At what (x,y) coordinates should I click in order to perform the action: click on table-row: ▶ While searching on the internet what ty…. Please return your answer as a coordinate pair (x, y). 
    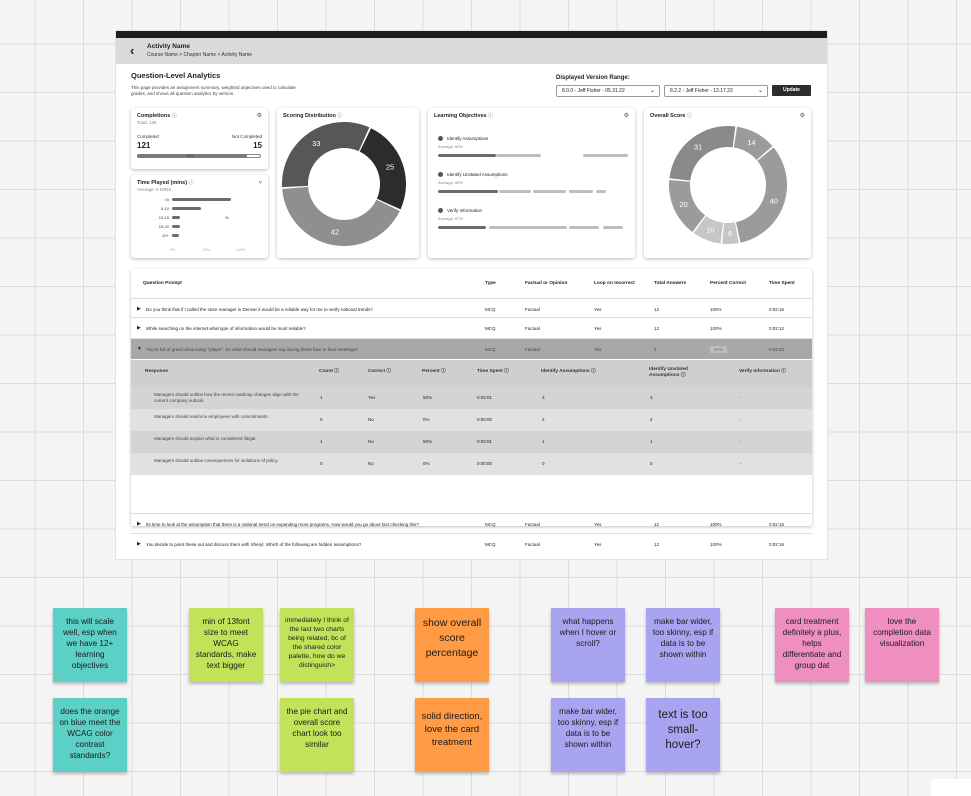
    Looking at the image, I should click on (471, 327).